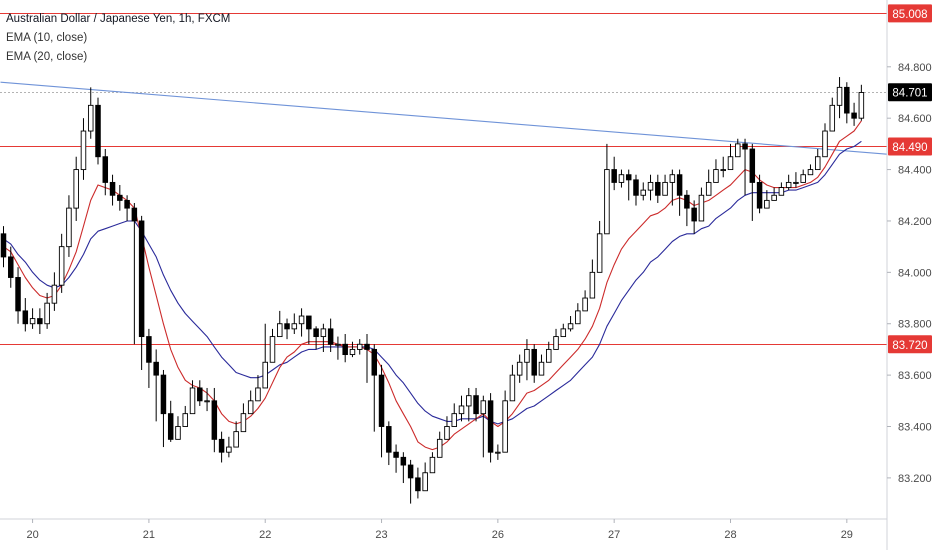  I want to click on y-tick-label: 83.400, so click(915, 428).